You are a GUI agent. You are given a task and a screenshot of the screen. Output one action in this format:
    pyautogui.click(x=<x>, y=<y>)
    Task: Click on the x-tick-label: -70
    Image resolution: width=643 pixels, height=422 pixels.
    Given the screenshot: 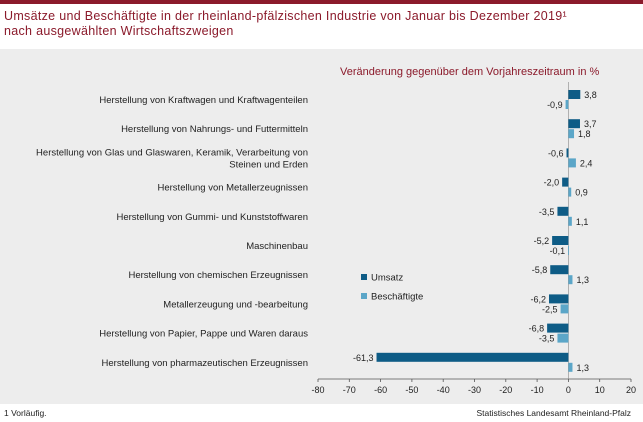 What is the action you would take?
    pyautogui.click(x=349, y=390)
    